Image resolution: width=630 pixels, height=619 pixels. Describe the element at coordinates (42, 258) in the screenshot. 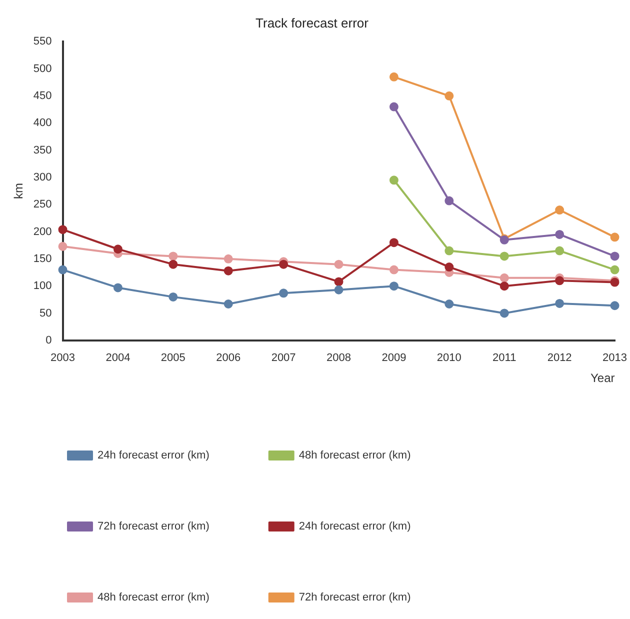

I see `y-tick-label: 150` at that location.